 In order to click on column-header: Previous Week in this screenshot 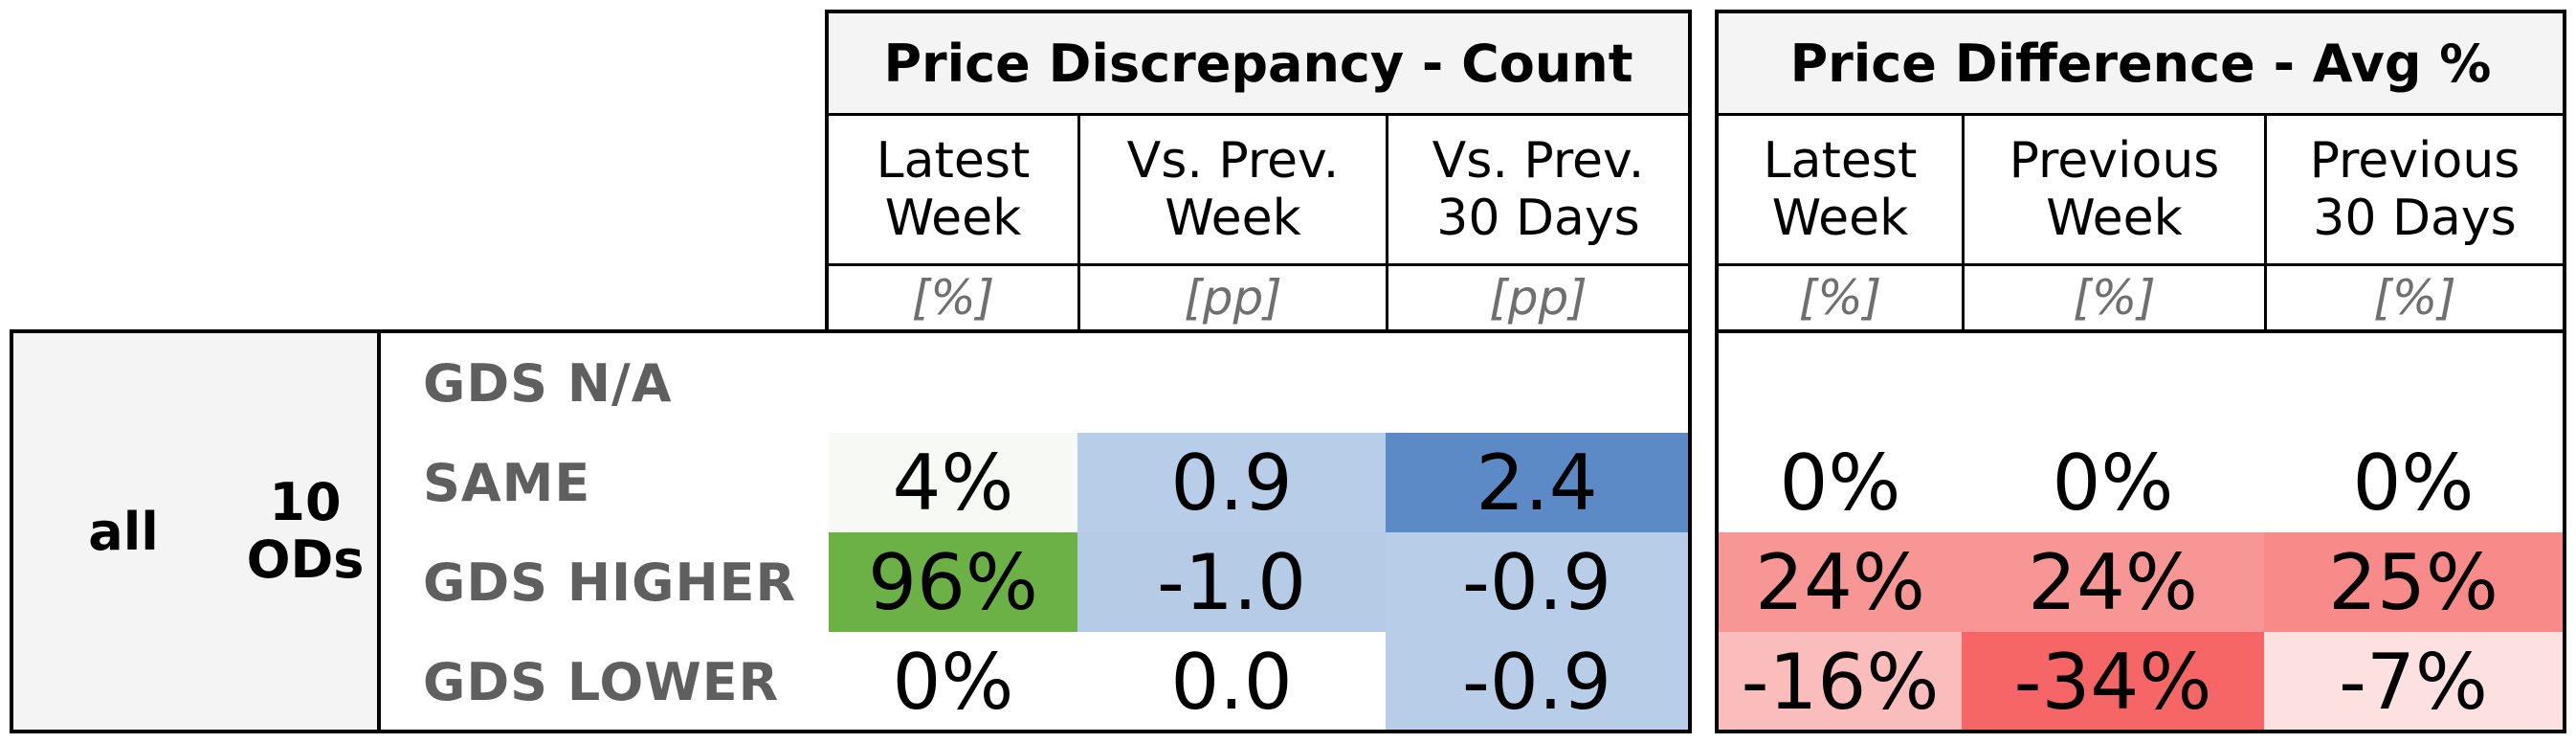, I will do `click(2113, 189)`.